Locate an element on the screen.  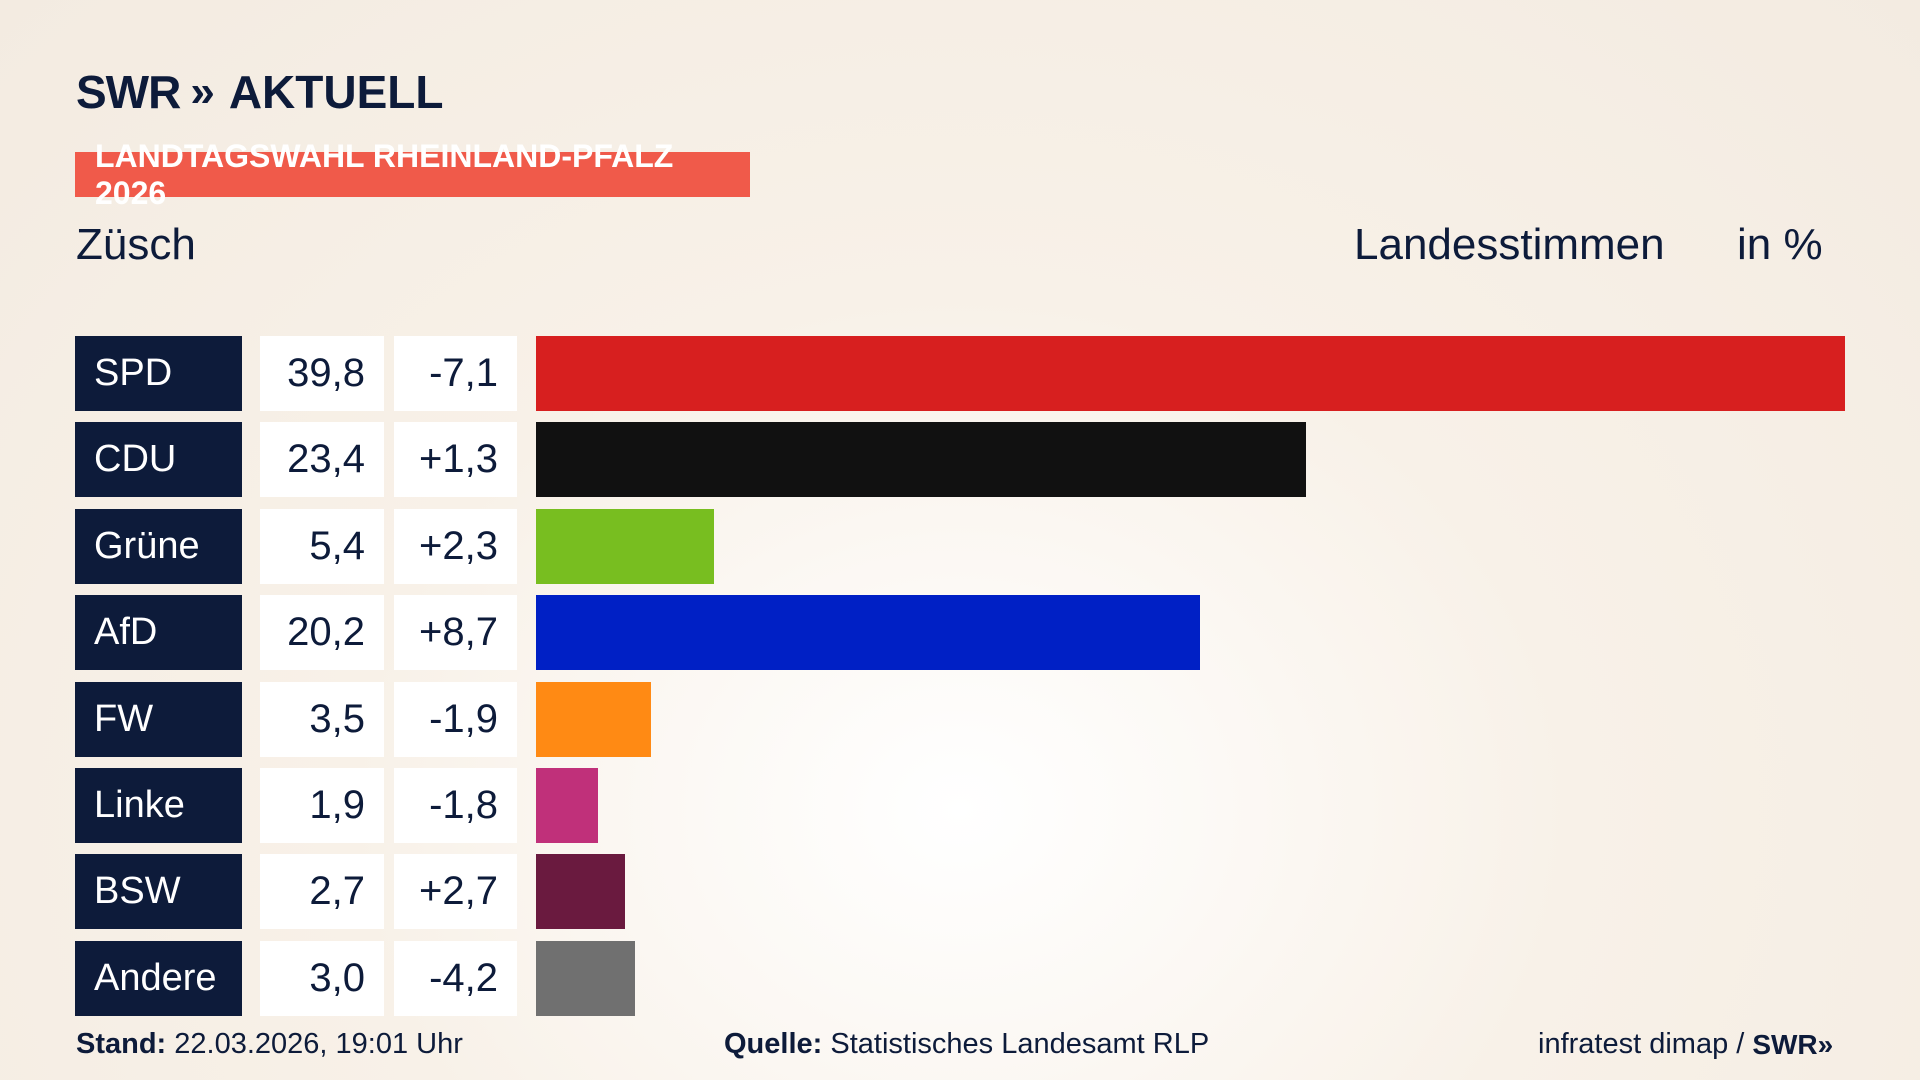
result-row: AfD 20,2 +8,7 is located at coordinates (960, 633).